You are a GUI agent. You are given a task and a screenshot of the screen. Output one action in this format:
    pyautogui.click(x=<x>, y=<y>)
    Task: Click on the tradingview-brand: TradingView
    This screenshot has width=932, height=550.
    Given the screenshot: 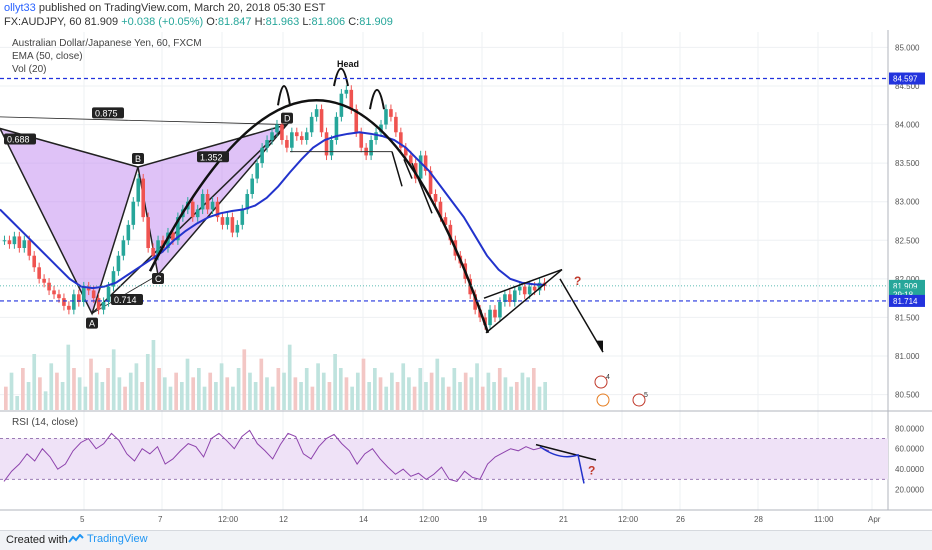 What is the action you would take?
    pyautogui.click(x=108, y=539)
    